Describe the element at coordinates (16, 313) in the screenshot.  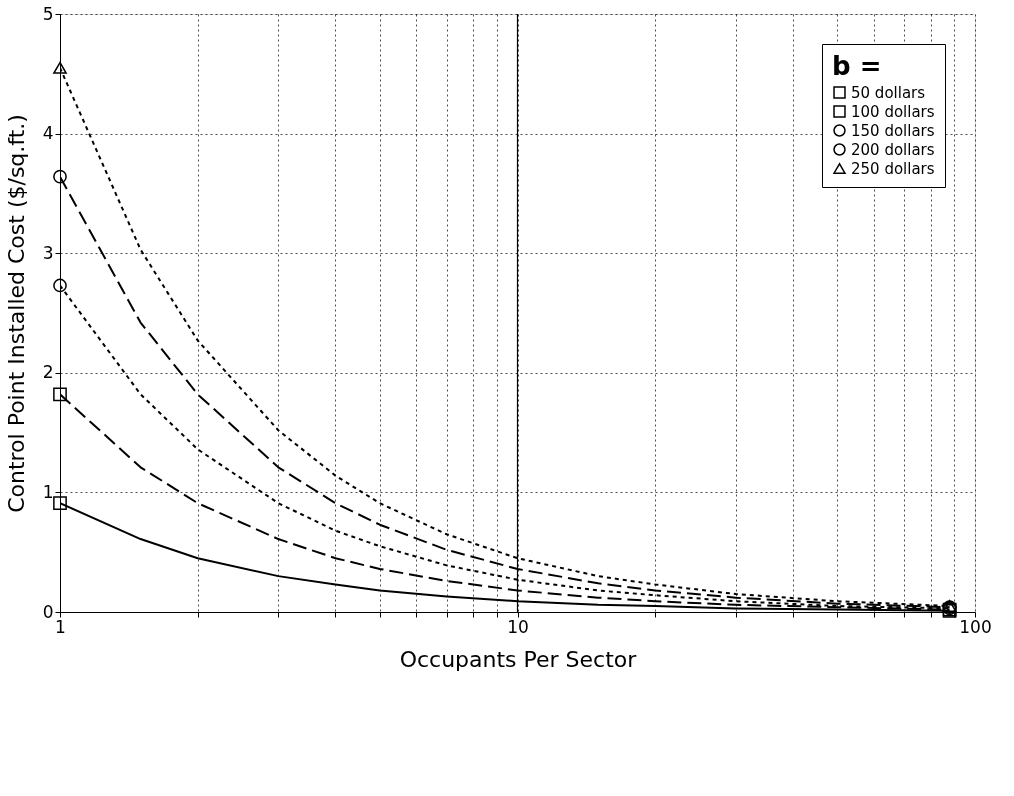
I see `y-axis-title: Control Point Installed Cost ($/sq.ft.)` at that location.